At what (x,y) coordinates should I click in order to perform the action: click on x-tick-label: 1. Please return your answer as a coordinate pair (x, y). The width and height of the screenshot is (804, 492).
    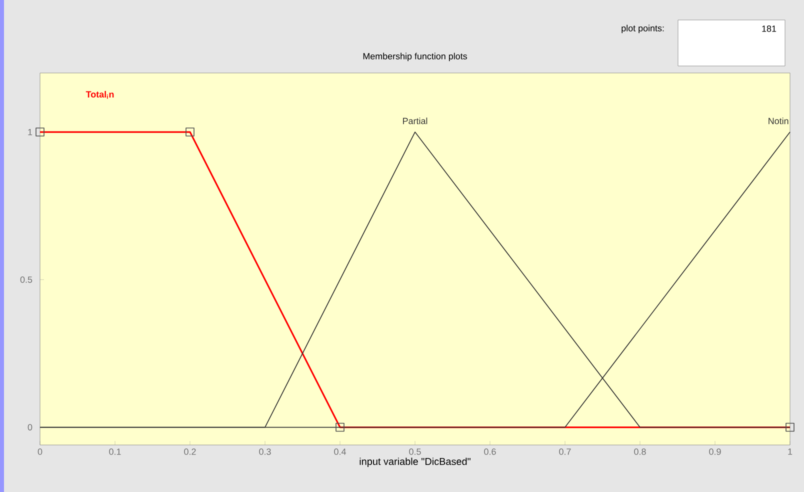
    Looking at the image, I should click on (790, 451).